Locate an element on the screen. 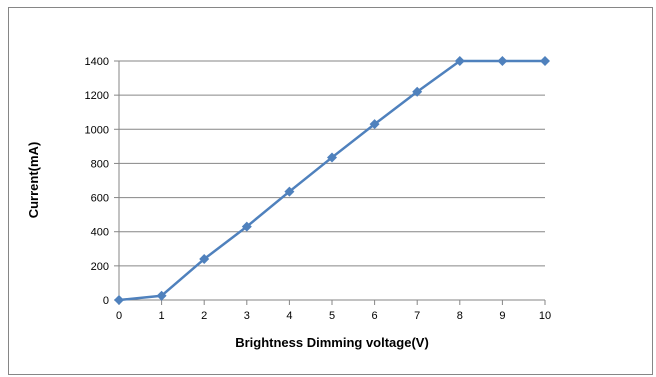 The height and width of the screenshot is (377, 656). y-tick-label-1200: 1200 is located at coordinates (97, 96).